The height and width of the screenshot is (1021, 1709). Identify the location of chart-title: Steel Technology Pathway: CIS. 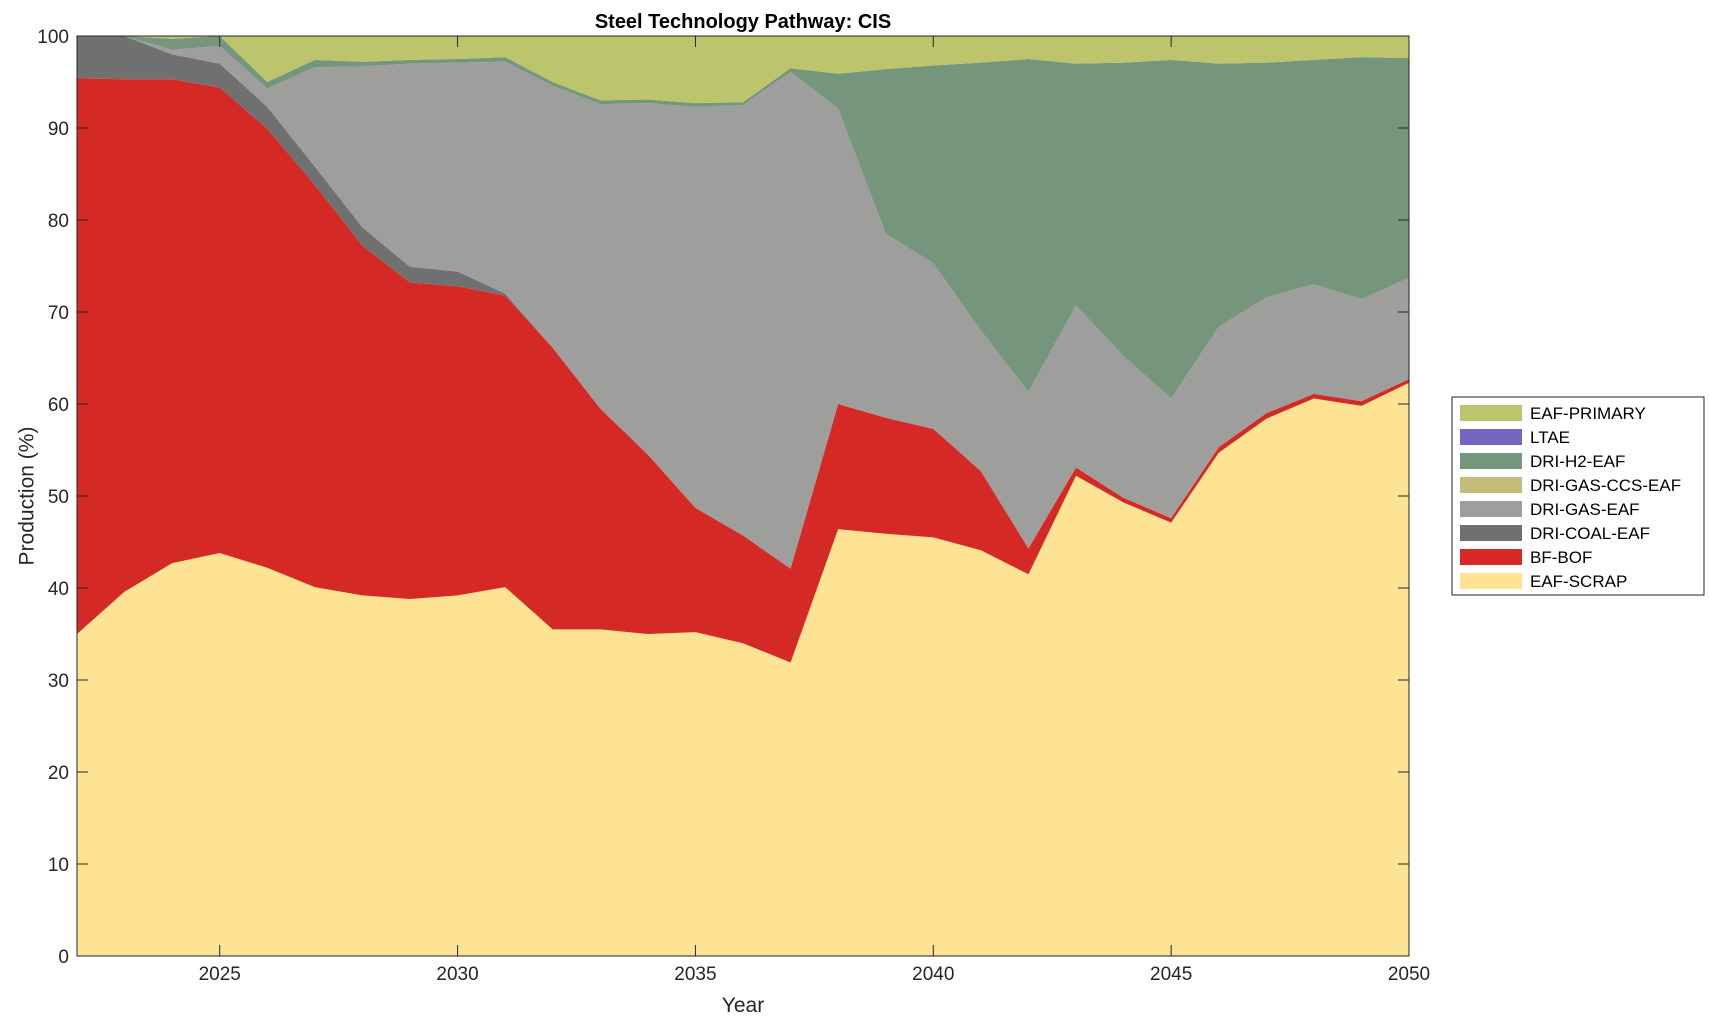
(743, 22).